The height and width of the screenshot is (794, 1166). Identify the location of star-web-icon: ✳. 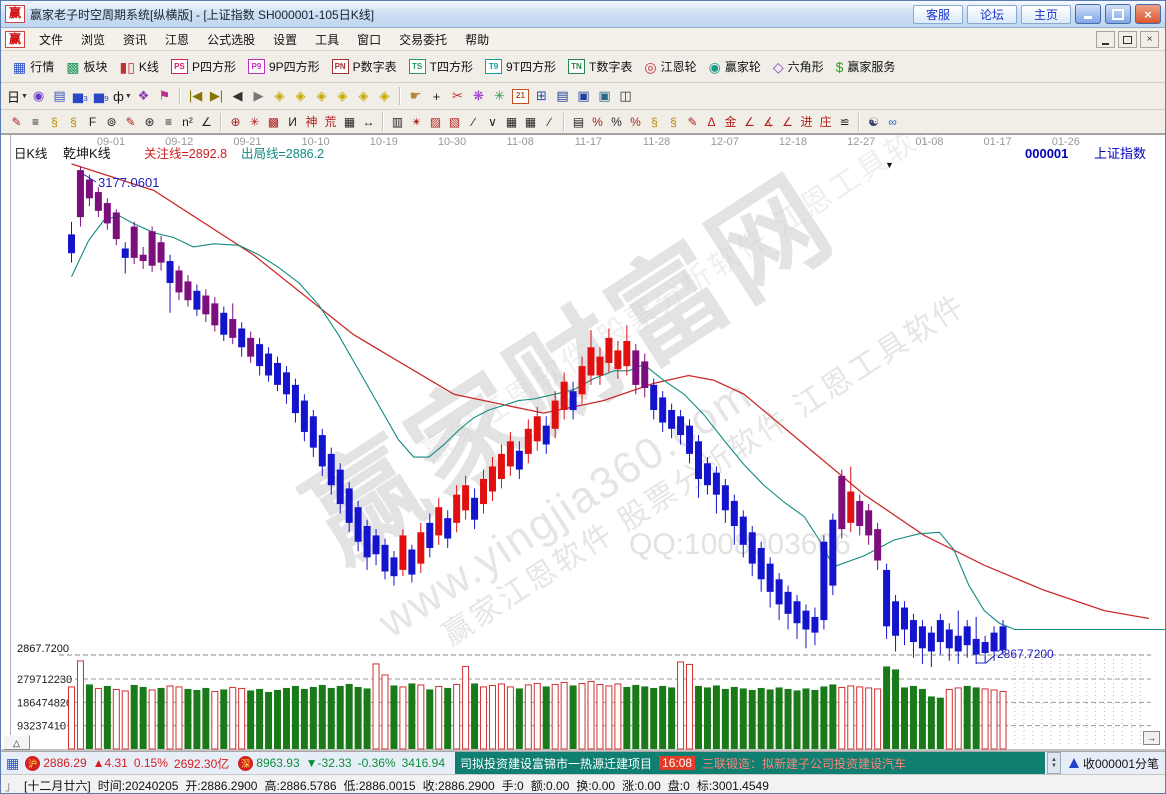
(254, 121).